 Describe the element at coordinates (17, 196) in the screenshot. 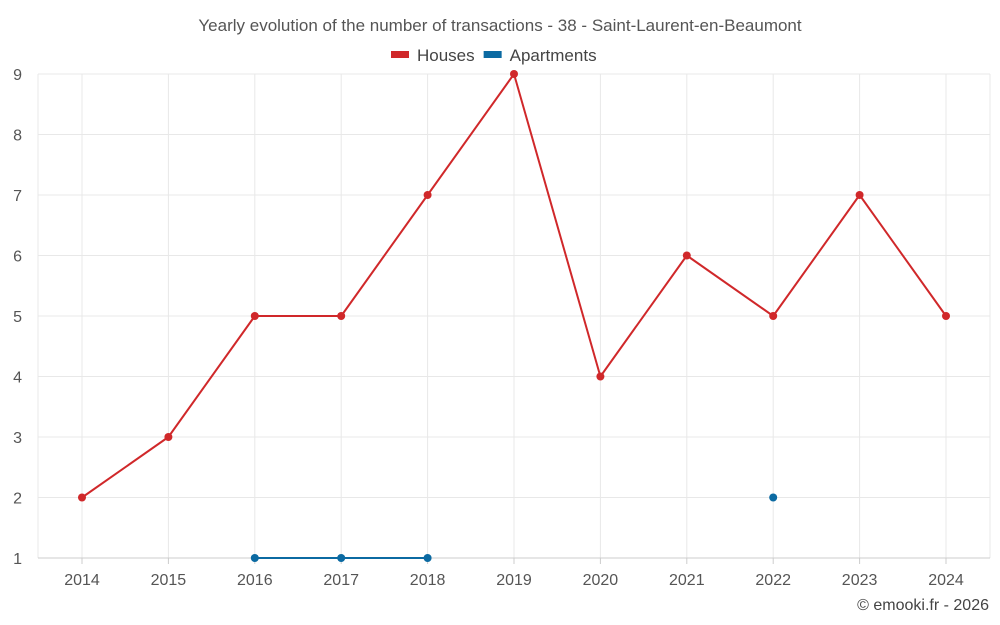

I see `y-tick-label: 7` at that location.